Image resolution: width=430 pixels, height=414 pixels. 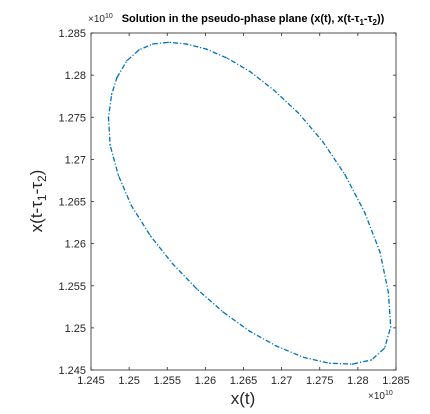 I want to click on y-tick-label: 1.245, so click(x=72, y=371).